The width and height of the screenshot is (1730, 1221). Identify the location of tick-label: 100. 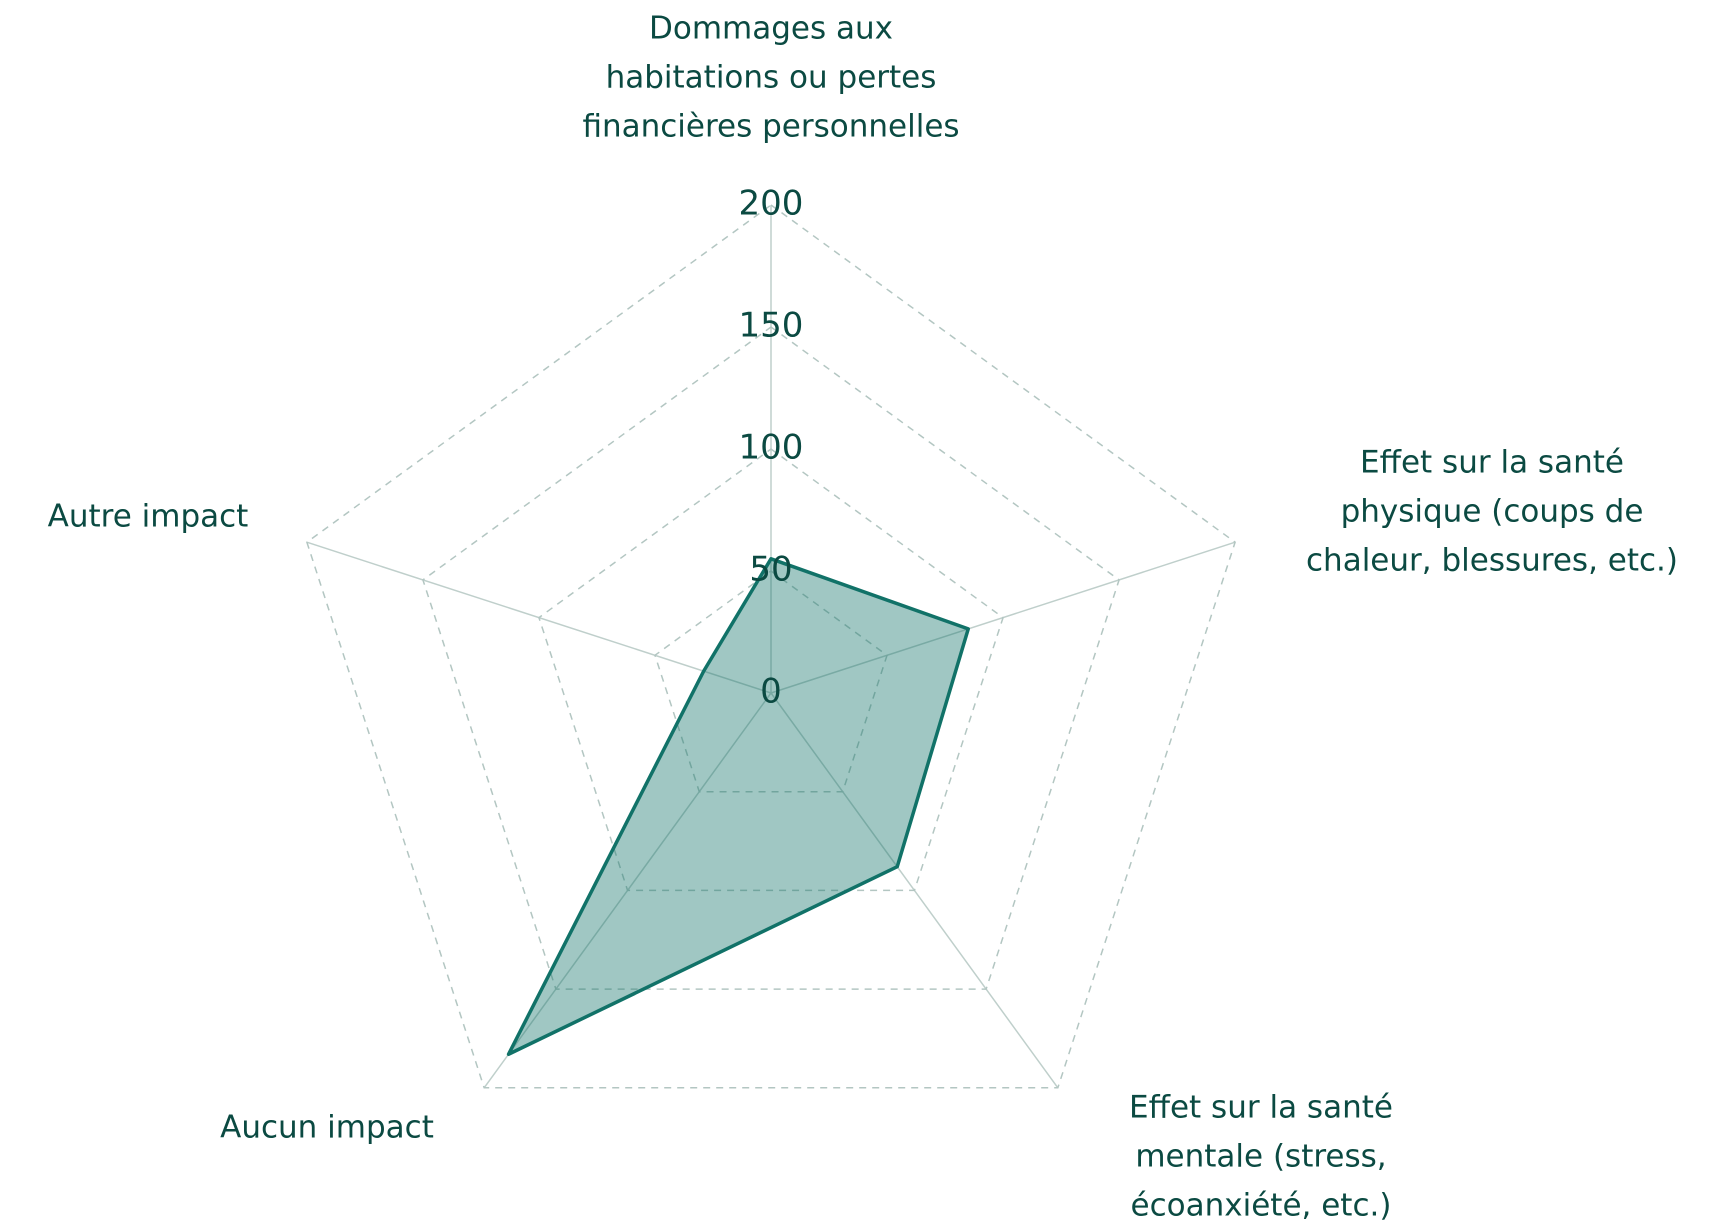
(771, 448).